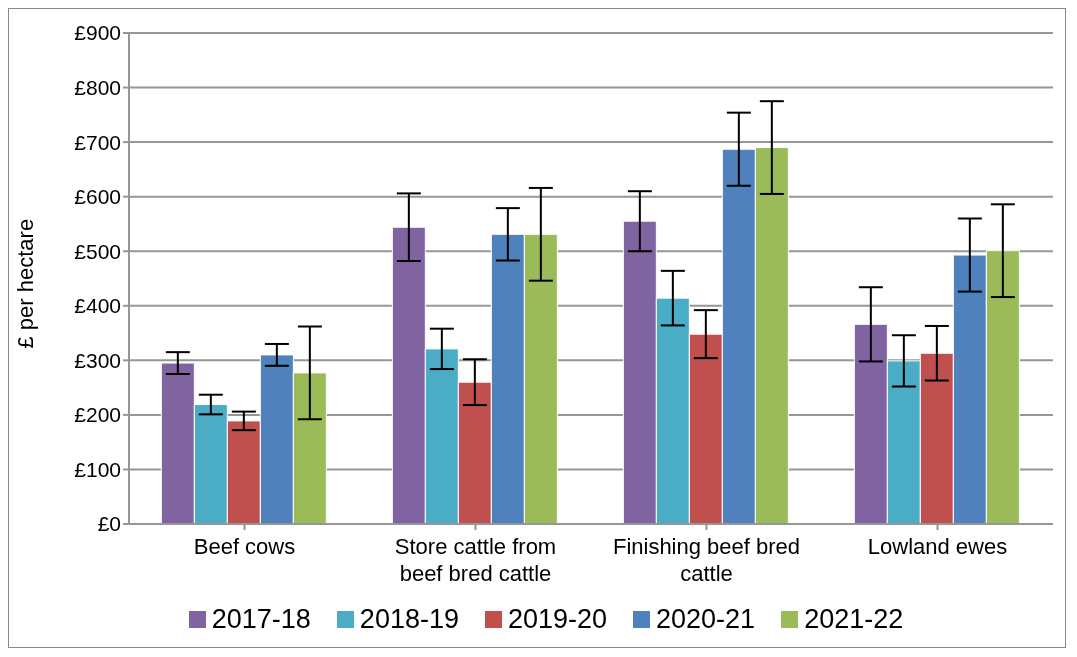 The width and height of the screenshot is (1077, 657). I want to click on y-tick-label: £0, so click(109, 524).